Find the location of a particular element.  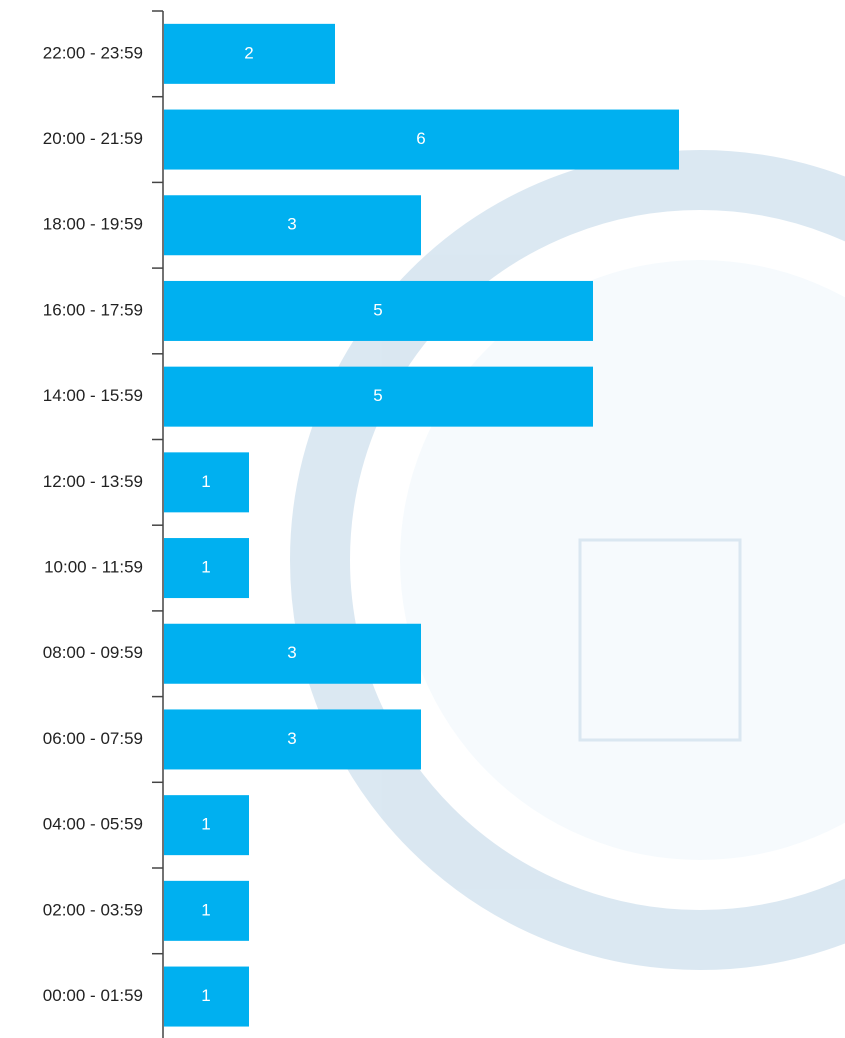

value-label: 2 is located at coordinates (248, 52).